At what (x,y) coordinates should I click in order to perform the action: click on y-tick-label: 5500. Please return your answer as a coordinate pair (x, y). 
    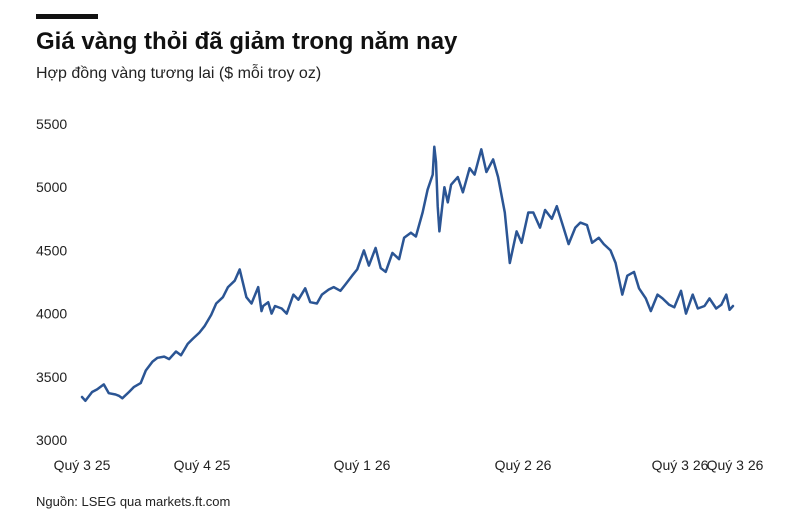
    Looking at the image, I should click on (51, 124).